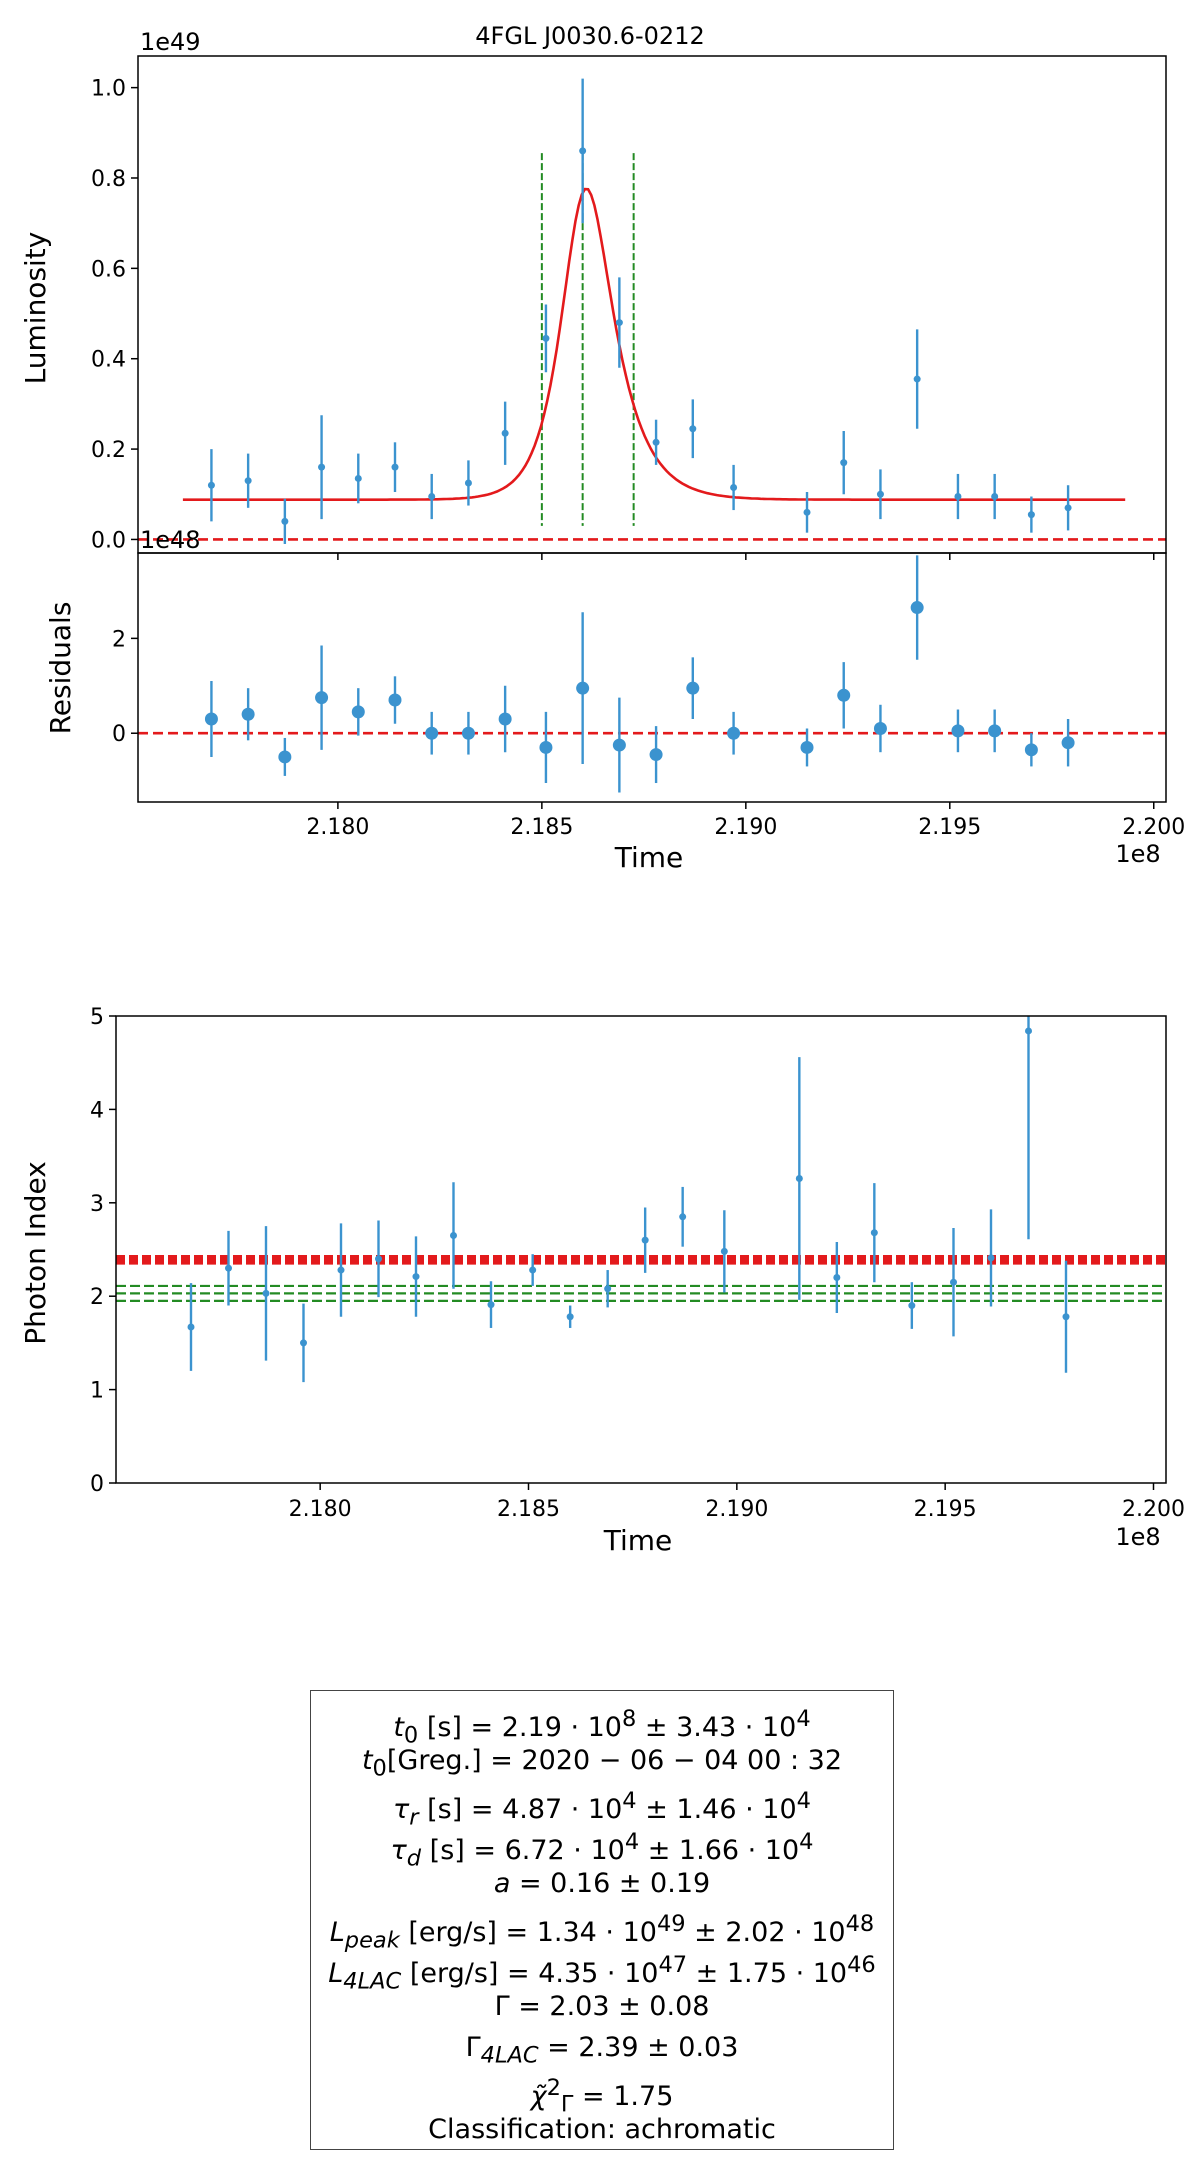  Describe the element at coordinates (108, 89) in the screenshot. I see `y-tick-label-6: 1.0` at that location.